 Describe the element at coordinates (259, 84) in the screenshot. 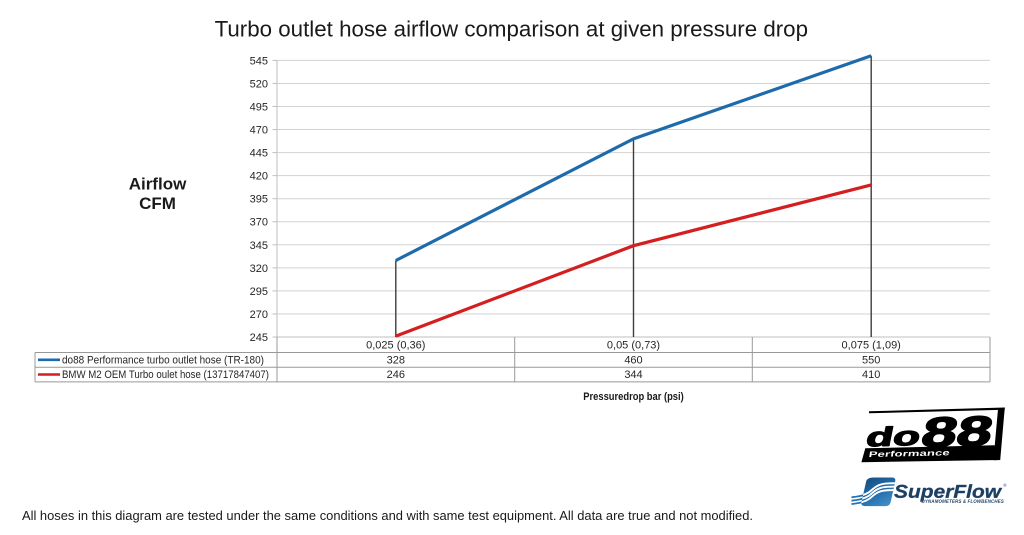

I see `svg-text: 520` at that location.